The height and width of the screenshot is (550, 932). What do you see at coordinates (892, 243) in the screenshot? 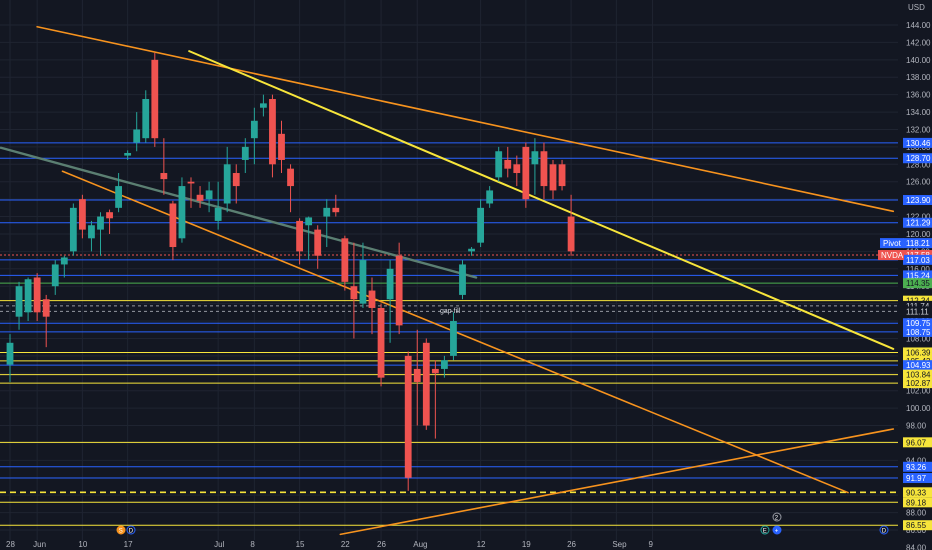
I see `pivot-label: Pivot` at bounding box center [892, 243].